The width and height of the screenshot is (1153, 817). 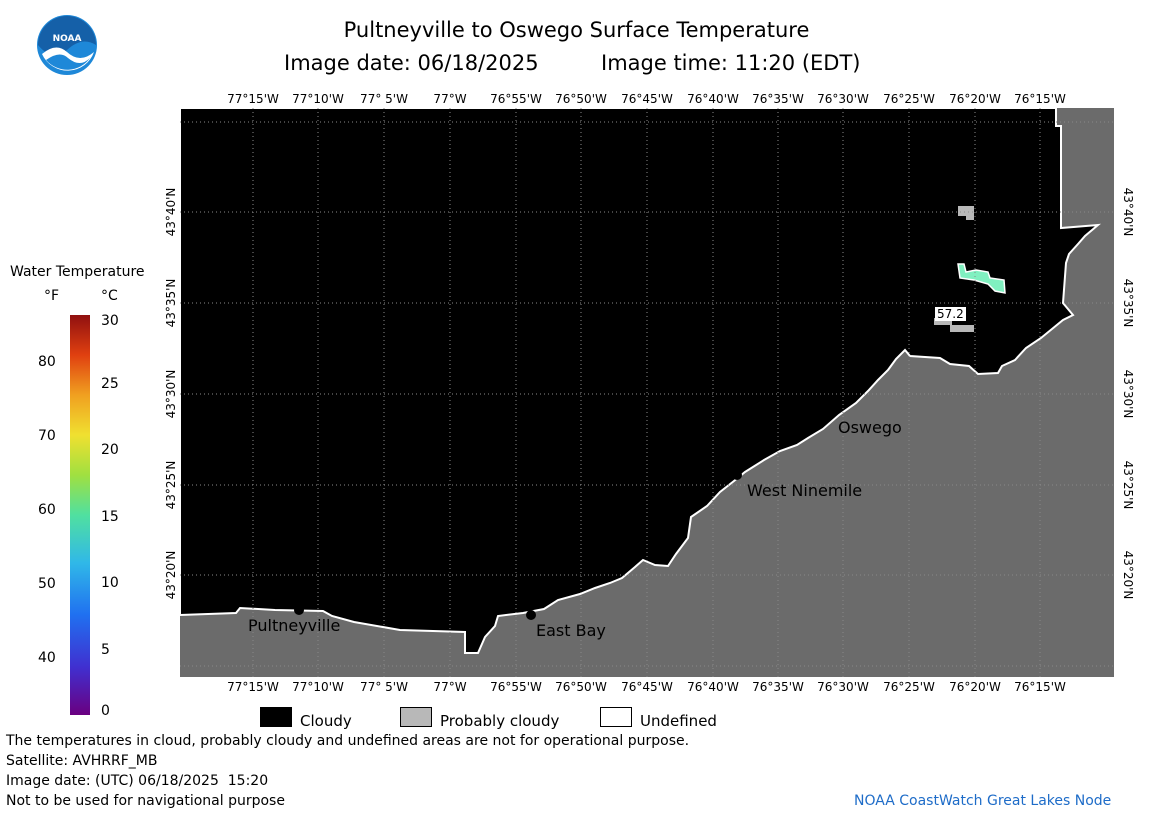 I want to click on colorbar-c-tick: 10, so click(x=110, y=583).